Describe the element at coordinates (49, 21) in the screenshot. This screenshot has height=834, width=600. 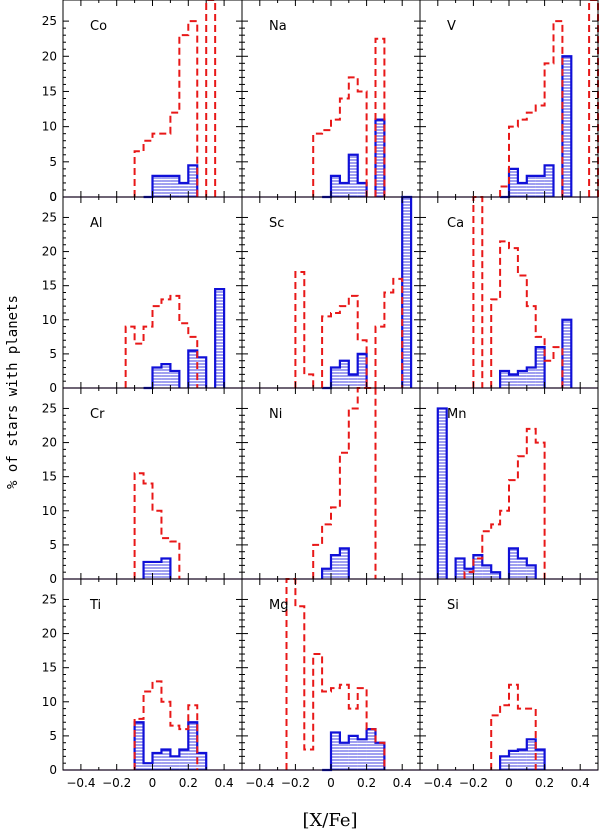
I see `y-tick-label: 25` at that location.